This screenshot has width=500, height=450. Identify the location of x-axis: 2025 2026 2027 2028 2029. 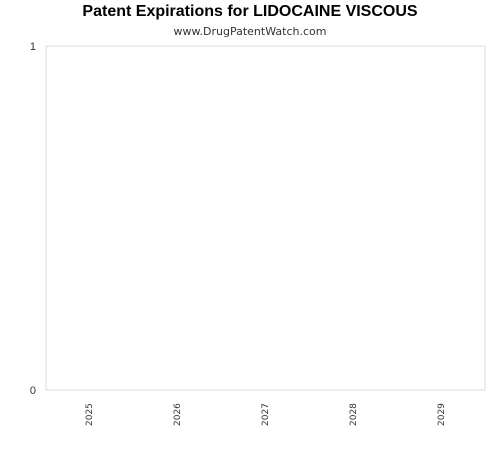
(266, 414).